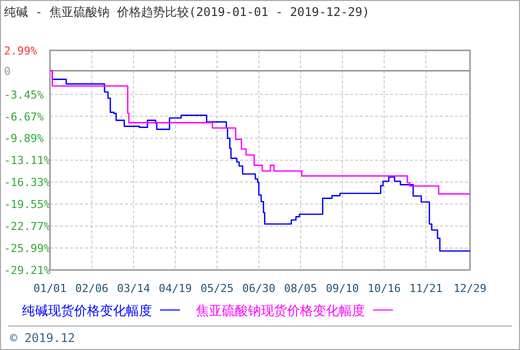 The height and width of the screenshot is (350, 520). Describe the element at coordinates (187, 12) in the screenshot. I see `chart-title: 纯碱 - 焦亚硫酸钠 价格趋势比较(2019-01-01 - 2019-12-29)` at that location.